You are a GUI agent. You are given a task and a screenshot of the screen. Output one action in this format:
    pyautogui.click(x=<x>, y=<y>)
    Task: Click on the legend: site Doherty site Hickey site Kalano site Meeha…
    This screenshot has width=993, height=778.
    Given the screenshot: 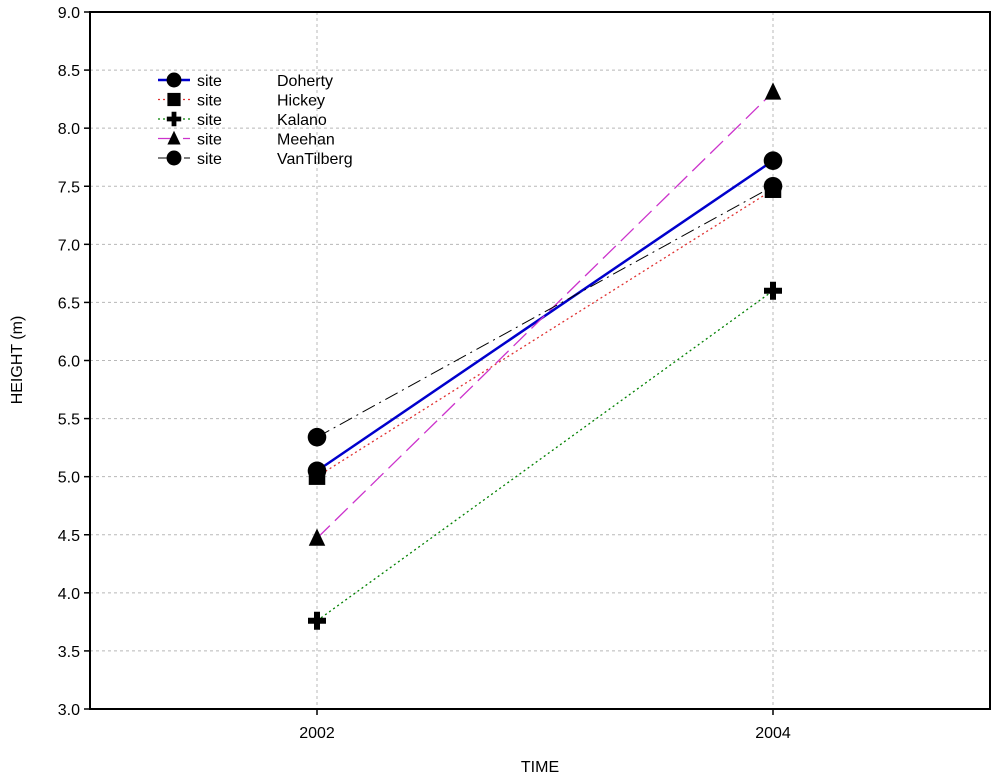 What is the action you would take?
    pyautogui.click(x=255, y=120)
    